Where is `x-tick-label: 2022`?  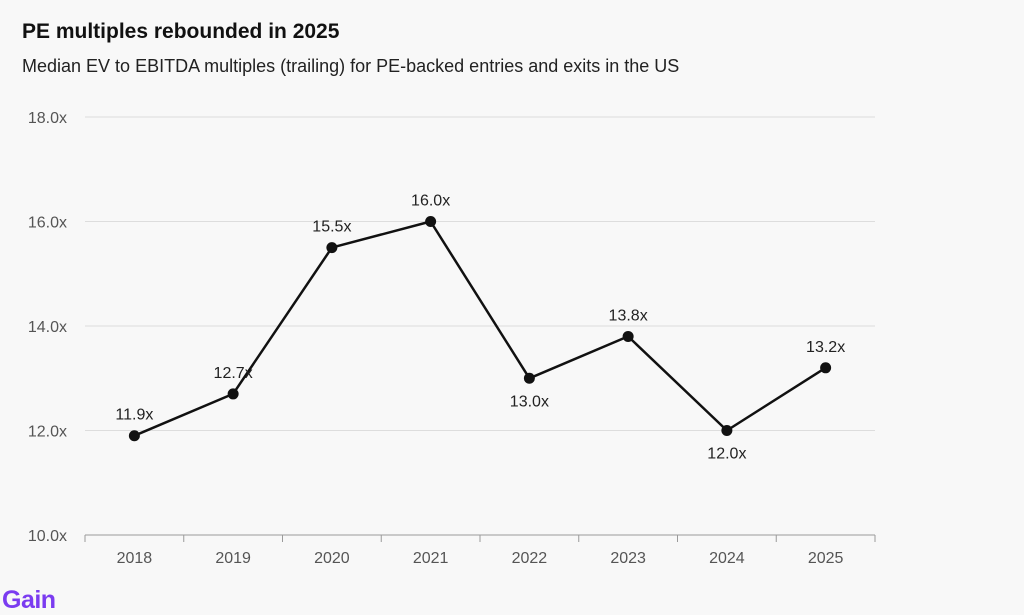
x-tick-label: 2022 is located at coordinates (530, 558).